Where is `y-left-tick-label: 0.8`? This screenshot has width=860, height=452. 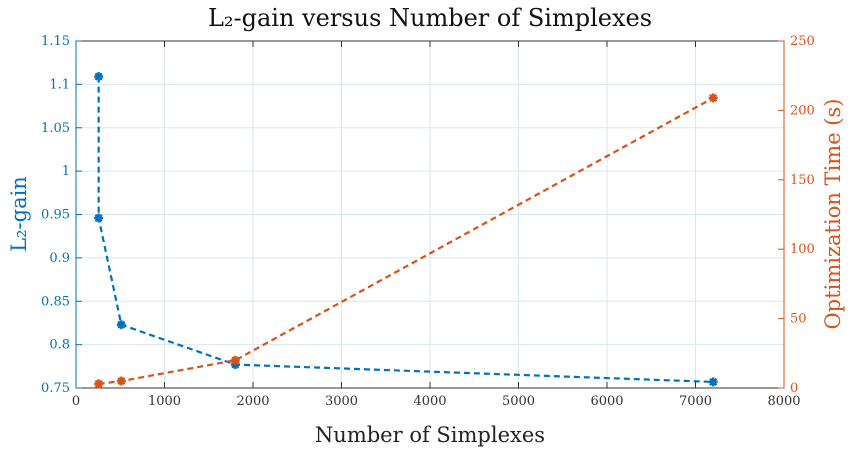 y-left-tick-label: 0.8 is located at coordinates (59, 345).